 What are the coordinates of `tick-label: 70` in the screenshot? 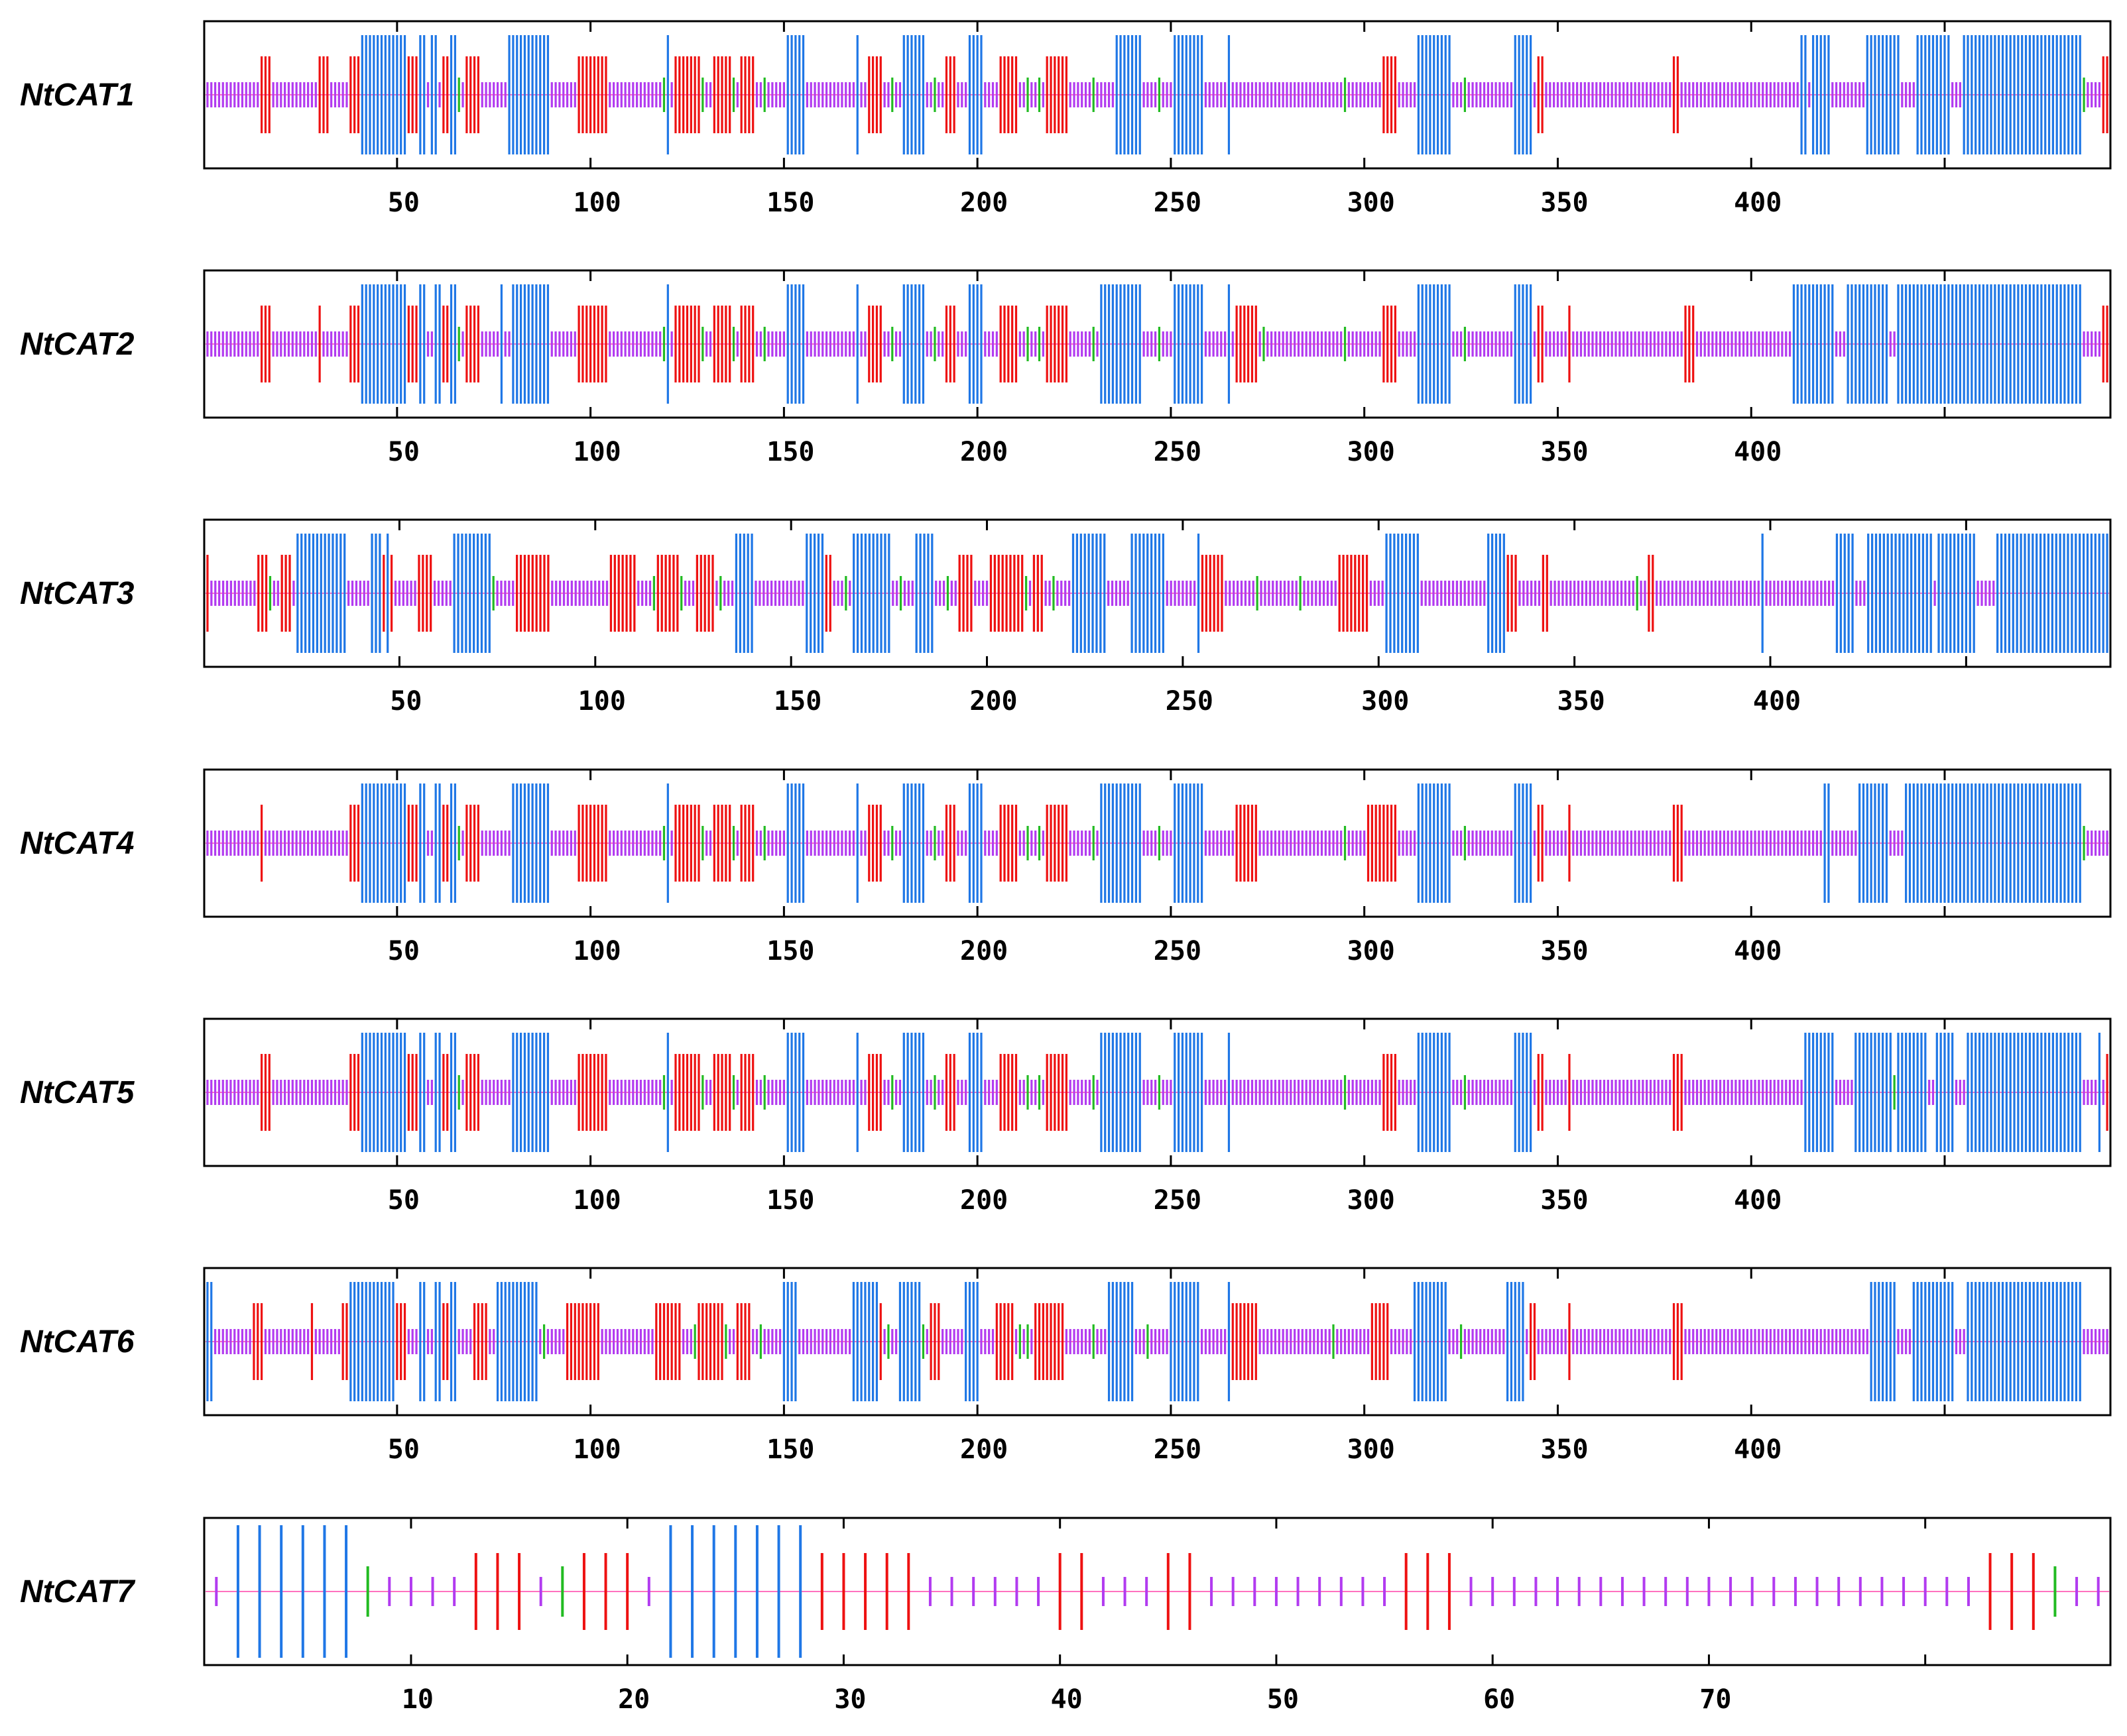 It's located at (1715, 1699).